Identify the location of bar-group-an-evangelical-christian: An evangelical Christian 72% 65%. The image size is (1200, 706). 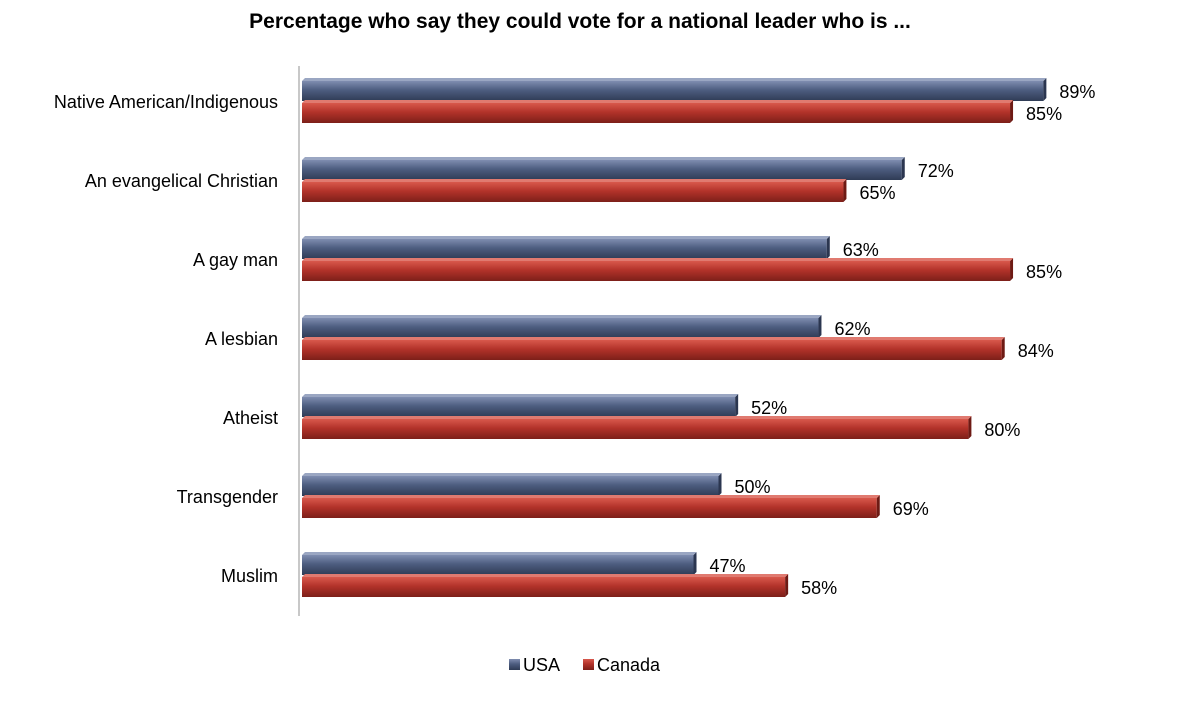
(519, 180).